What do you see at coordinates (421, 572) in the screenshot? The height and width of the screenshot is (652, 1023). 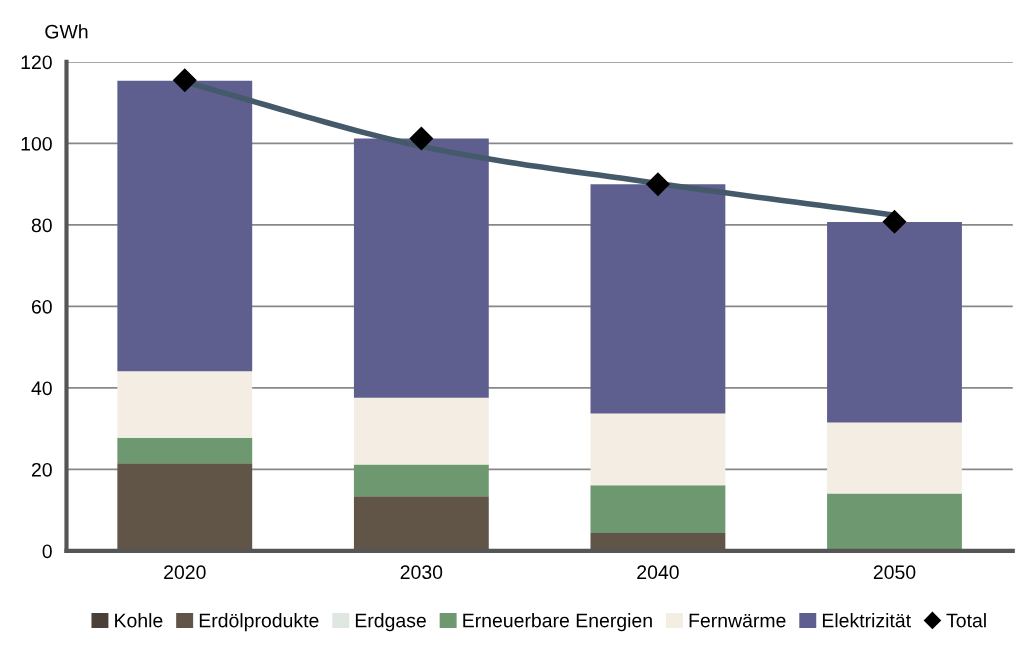 I see `x-tick-label: 2030` at bounding box center [421, 572].